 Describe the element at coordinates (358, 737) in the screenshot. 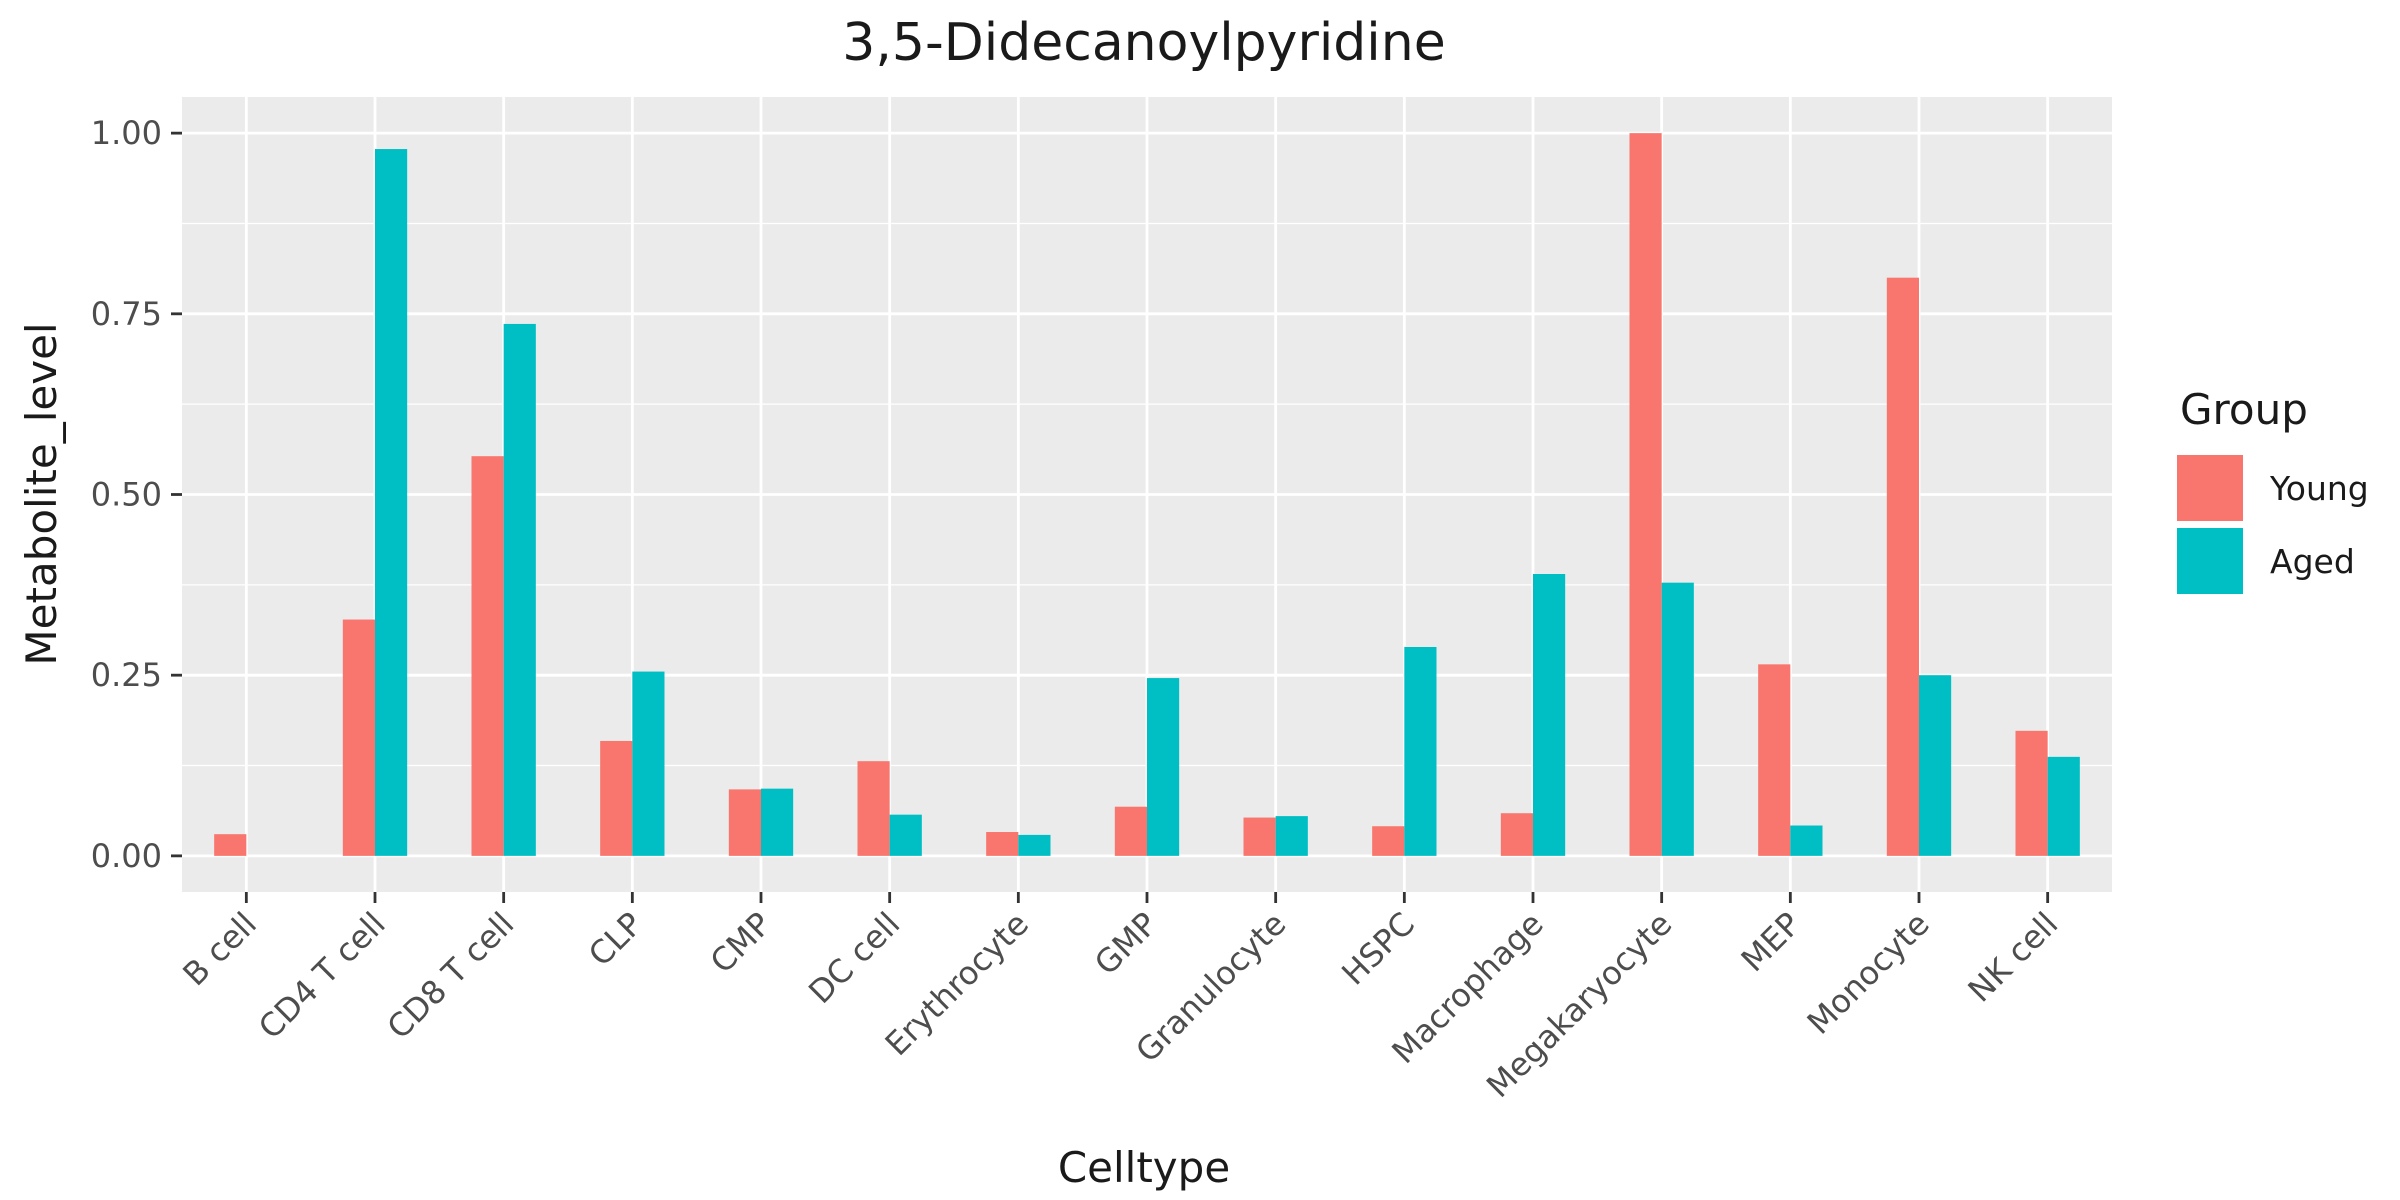

I see `bar-young-cd4-t-cell` at that location.